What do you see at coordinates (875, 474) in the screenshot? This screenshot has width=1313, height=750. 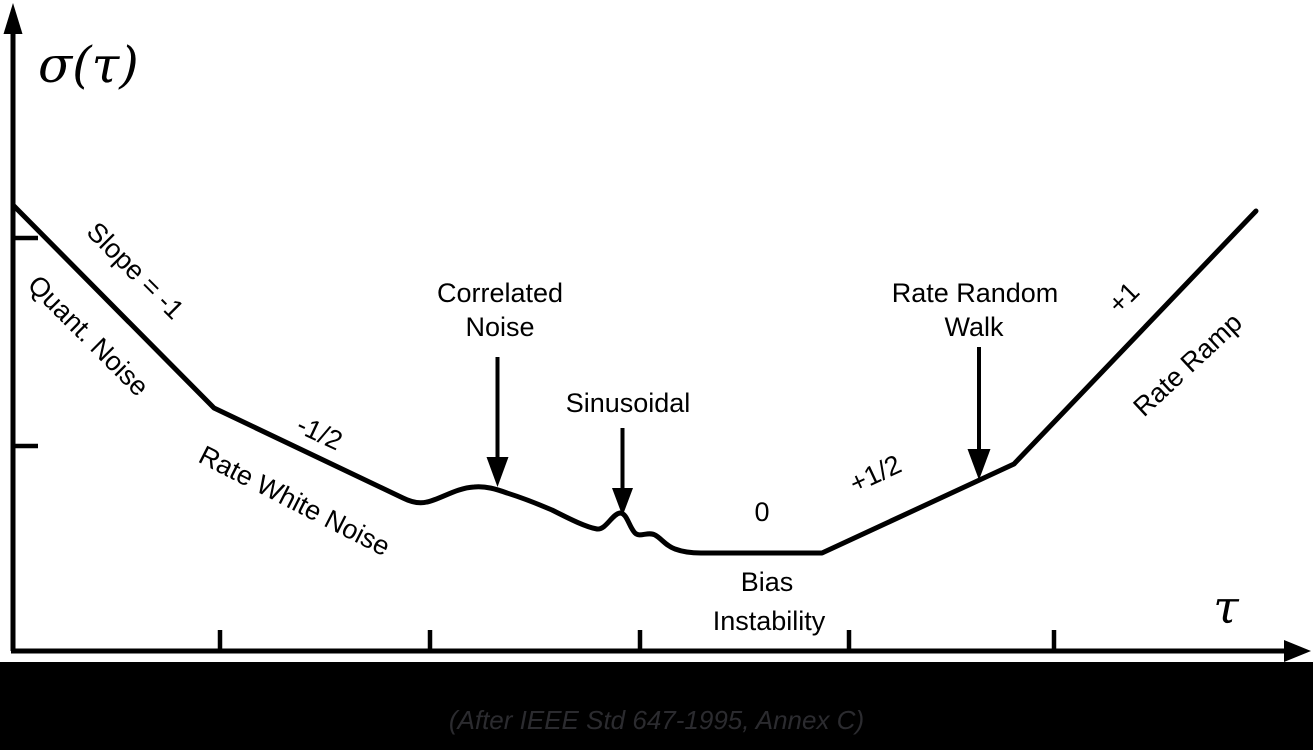 I see `rate-random-walk-slope-label: +1/2` at bounding box center [875, 474].